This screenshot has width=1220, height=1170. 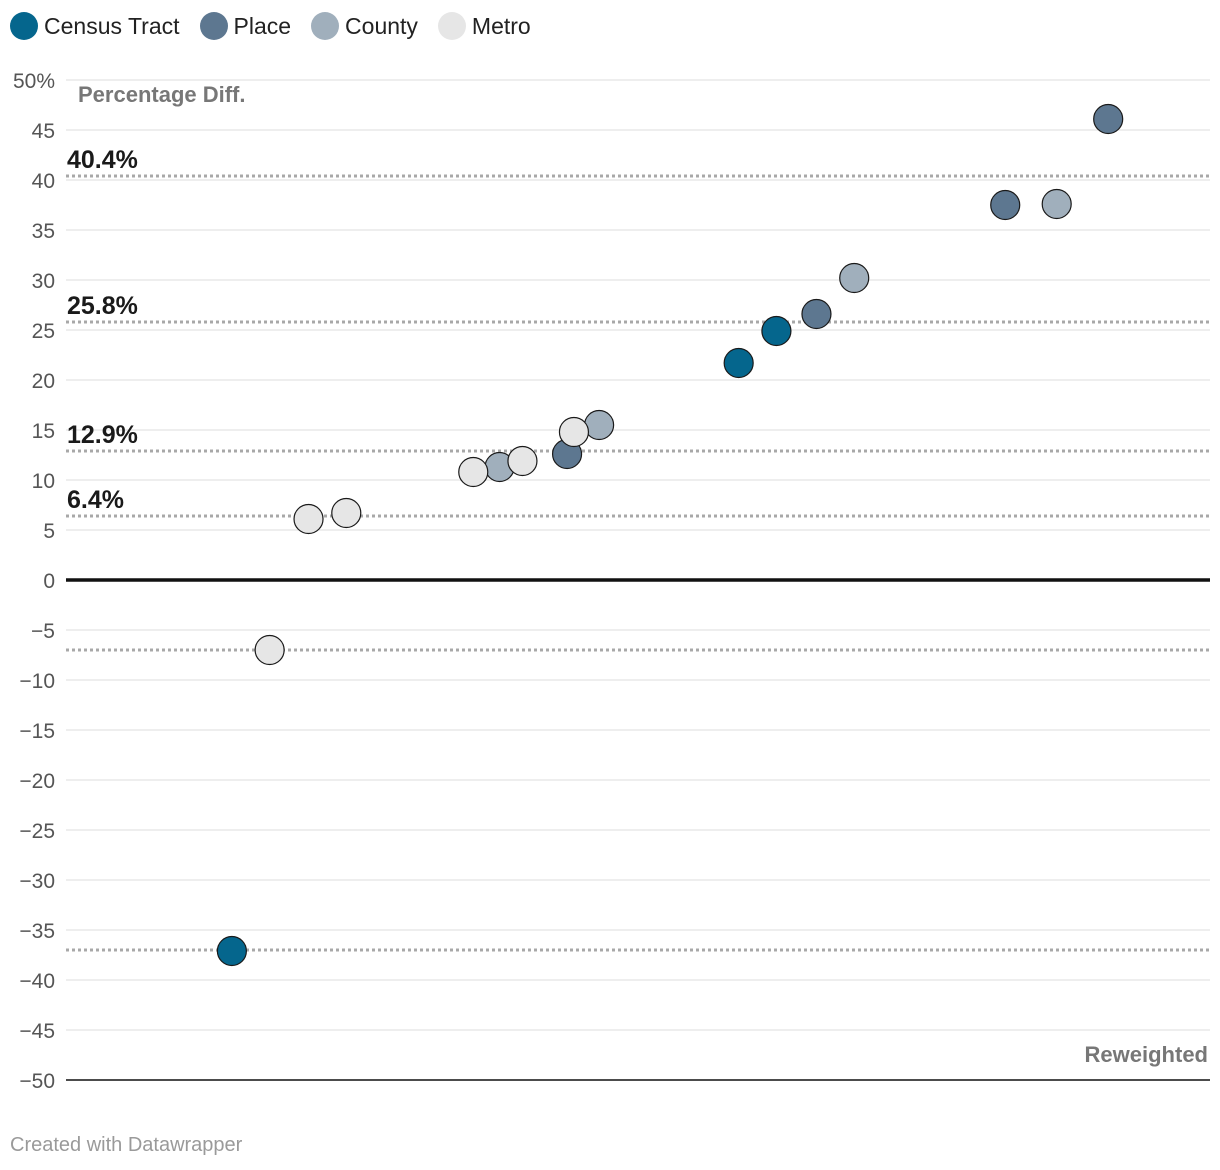 I want to click on y-tick-label: −40, so click(x=37, y=981).